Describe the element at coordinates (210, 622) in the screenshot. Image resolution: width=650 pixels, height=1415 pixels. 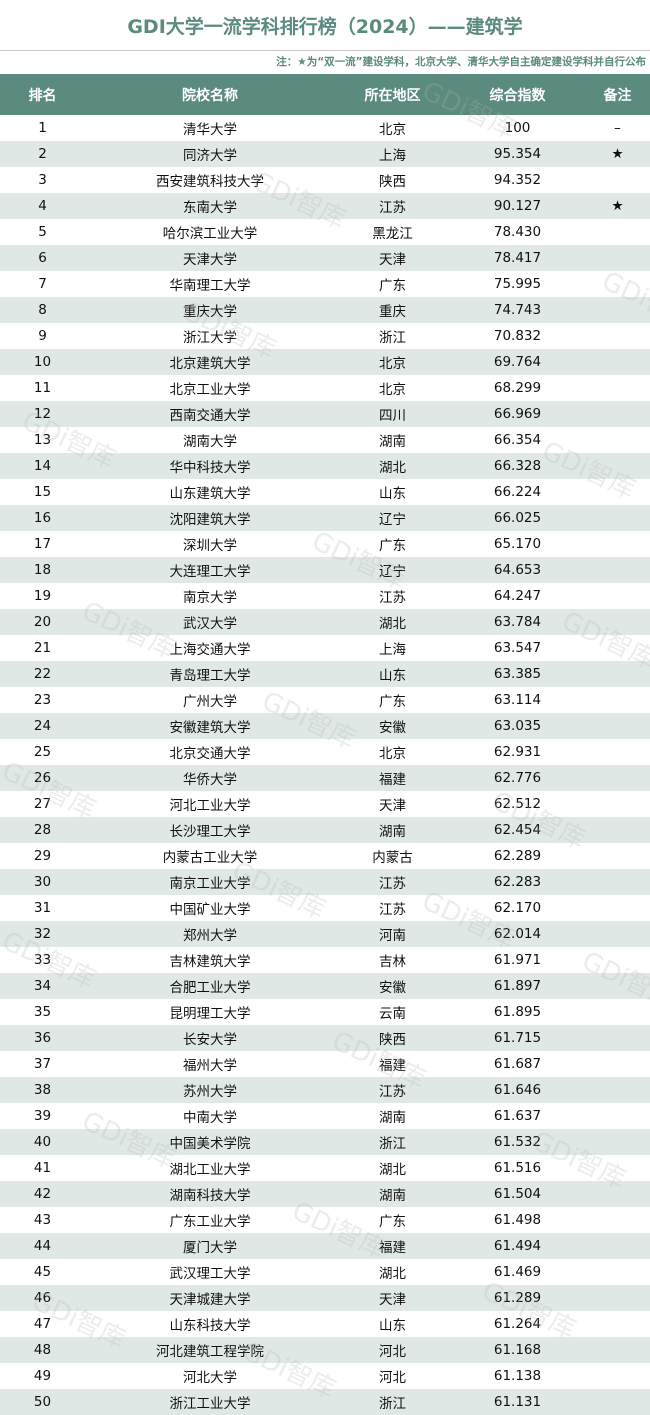
I see `school-cell: 武汉大学` at that location.